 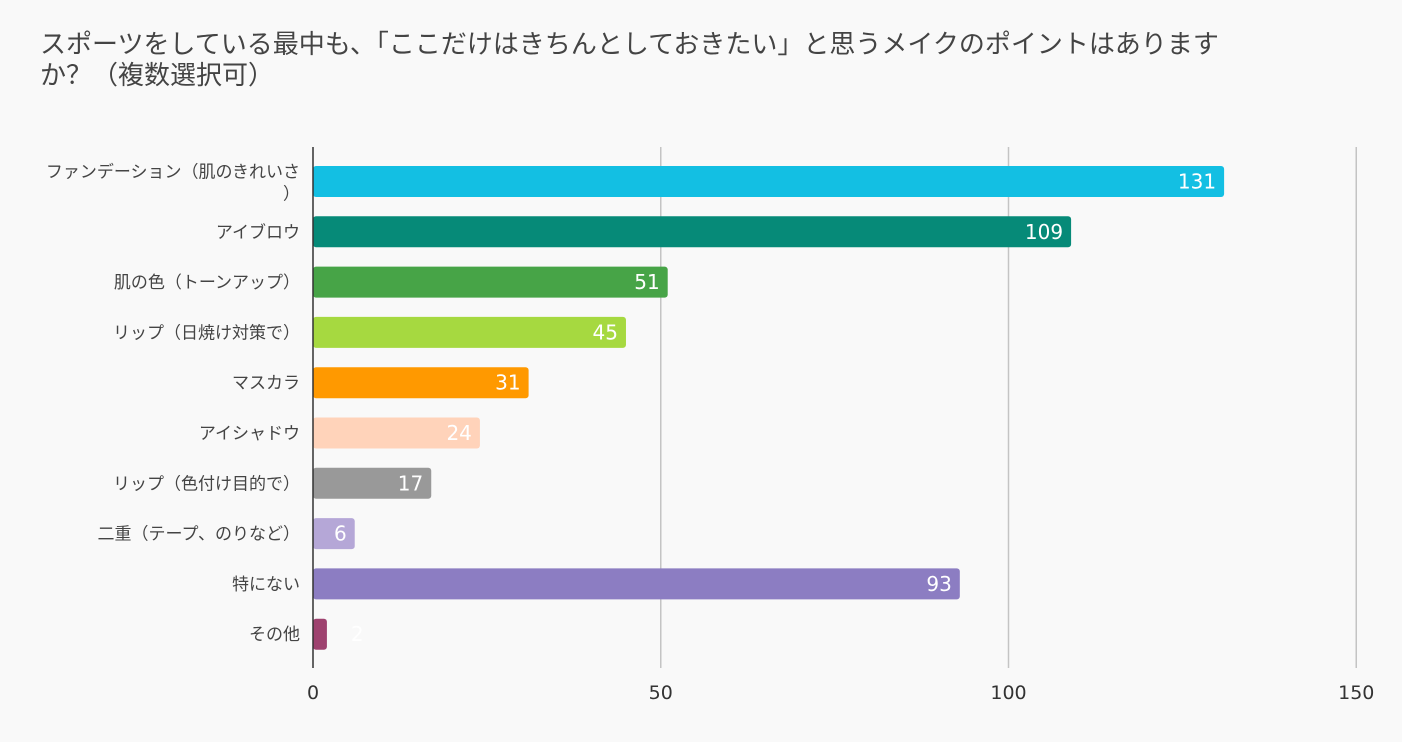 I want to click on category-label: ファンデーション（肌のきれいさ）, so click(x=173, y=183).